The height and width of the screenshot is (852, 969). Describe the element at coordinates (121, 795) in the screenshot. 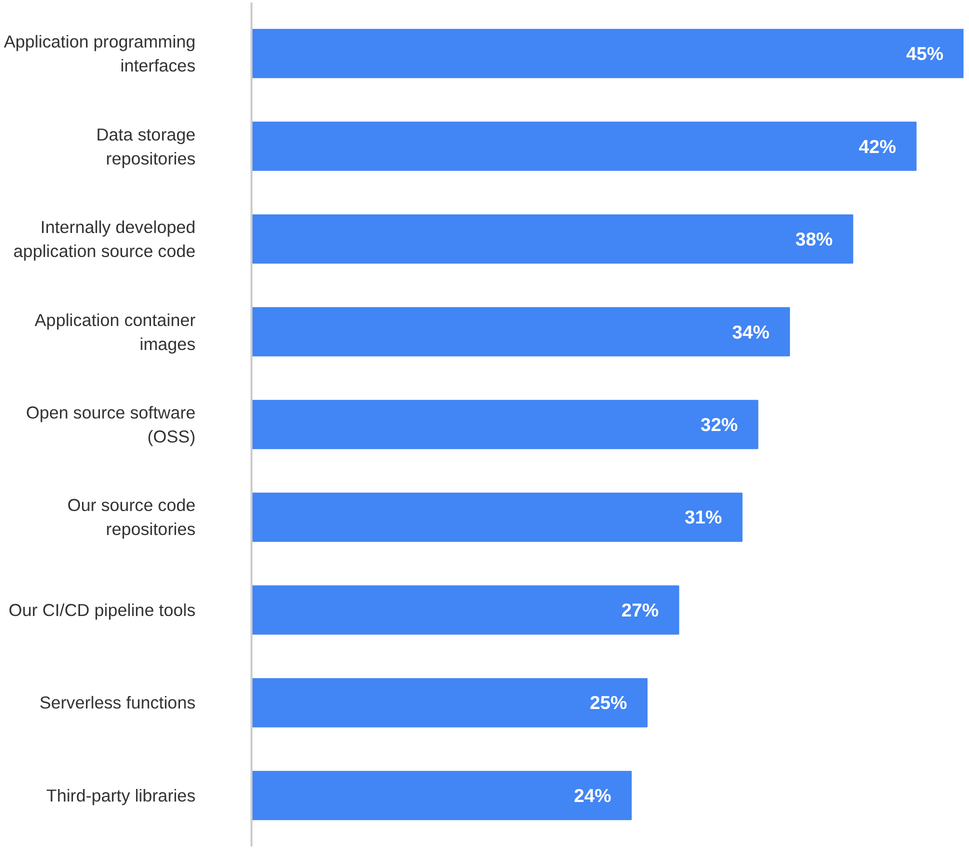

I see `y-tick-label: Third-party libraries` at that location.